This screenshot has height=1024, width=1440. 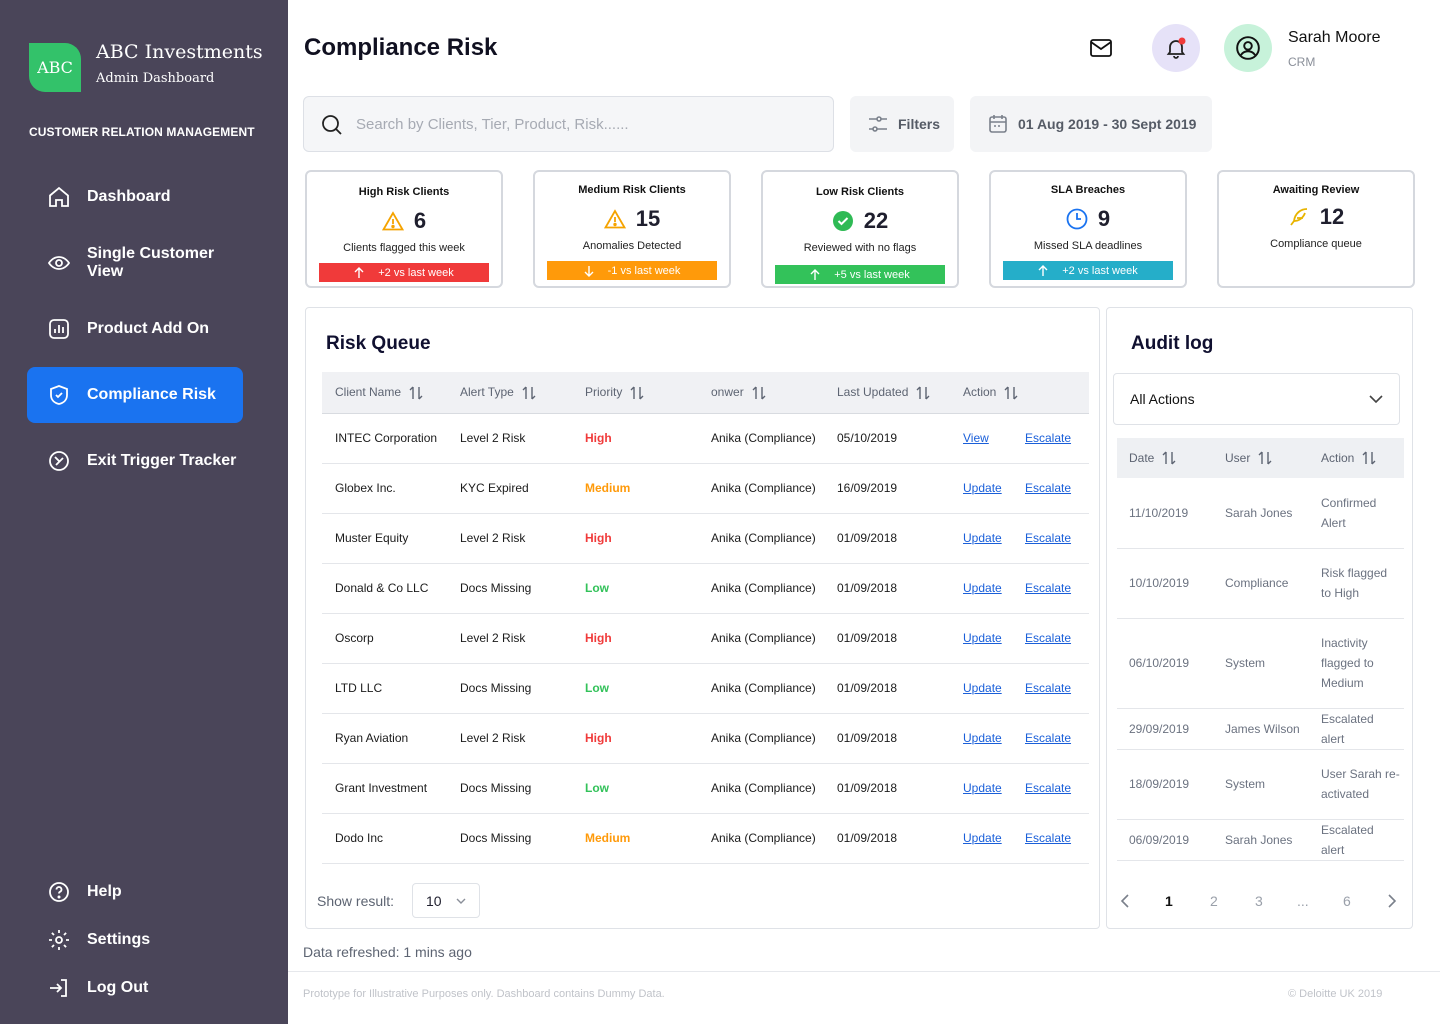 I want to click on column-header: User, so click(x=1261, y=458).